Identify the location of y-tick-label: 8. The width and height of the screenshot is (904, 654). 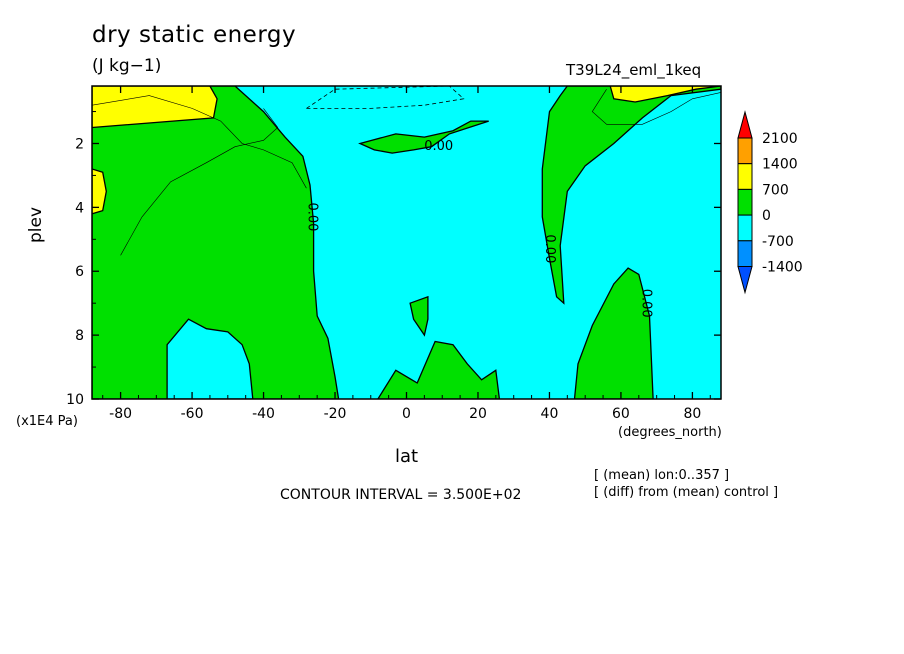
(79, 336).